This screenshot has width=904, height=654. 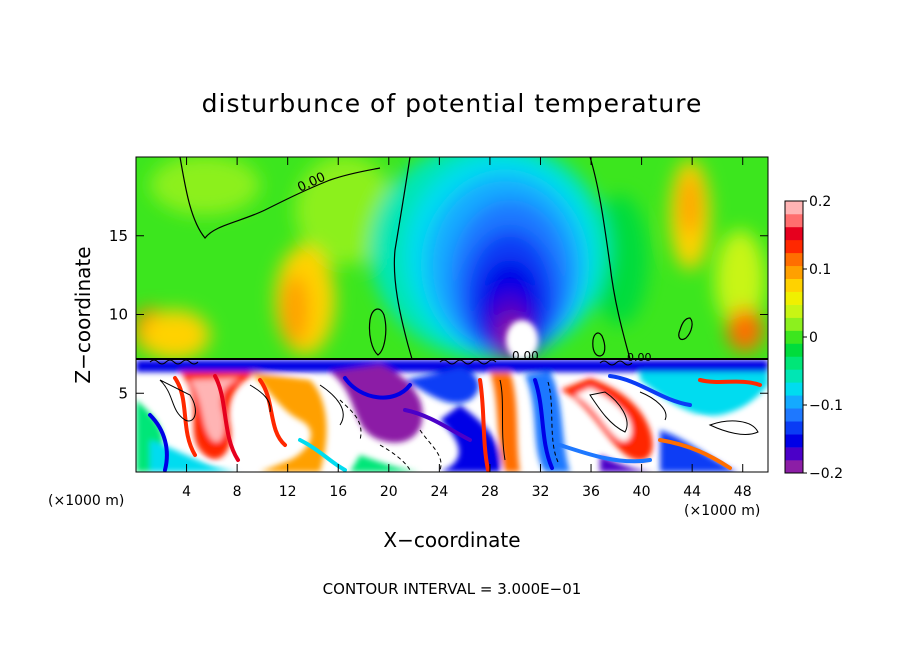 I want to click on chart-title: disturbunce of potential temperature, so click(x=452, y=103).